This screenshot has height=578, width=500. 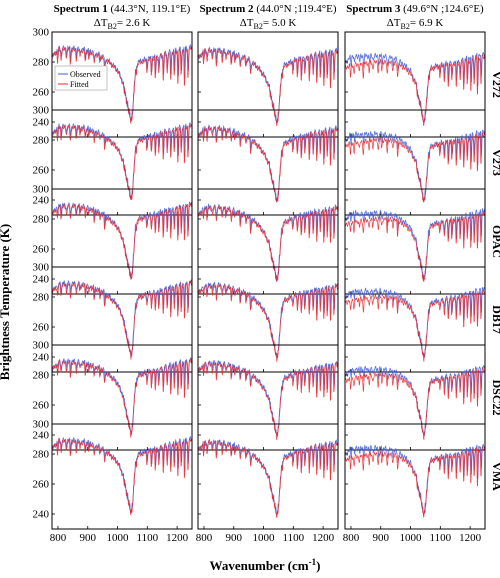 What do you see at coordinates (495, 84) in the screenshot?
I see `row-label: V272` at bounding box center [495, 84].